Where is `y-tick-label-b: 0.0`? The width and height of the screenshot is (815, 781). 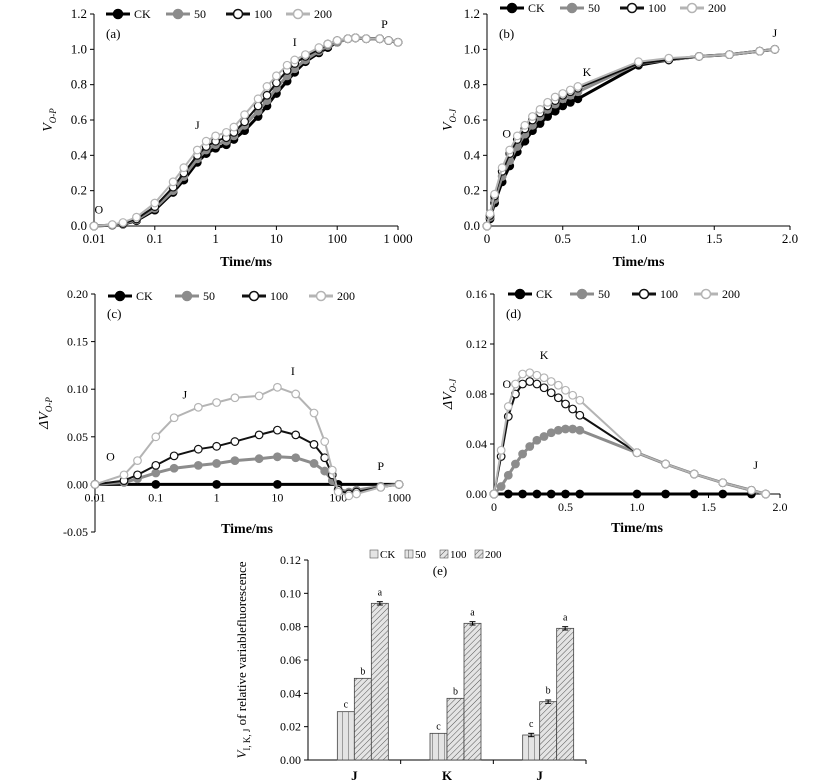 y-tick-label-b: 0.0 is located at coordinates (472, 225).